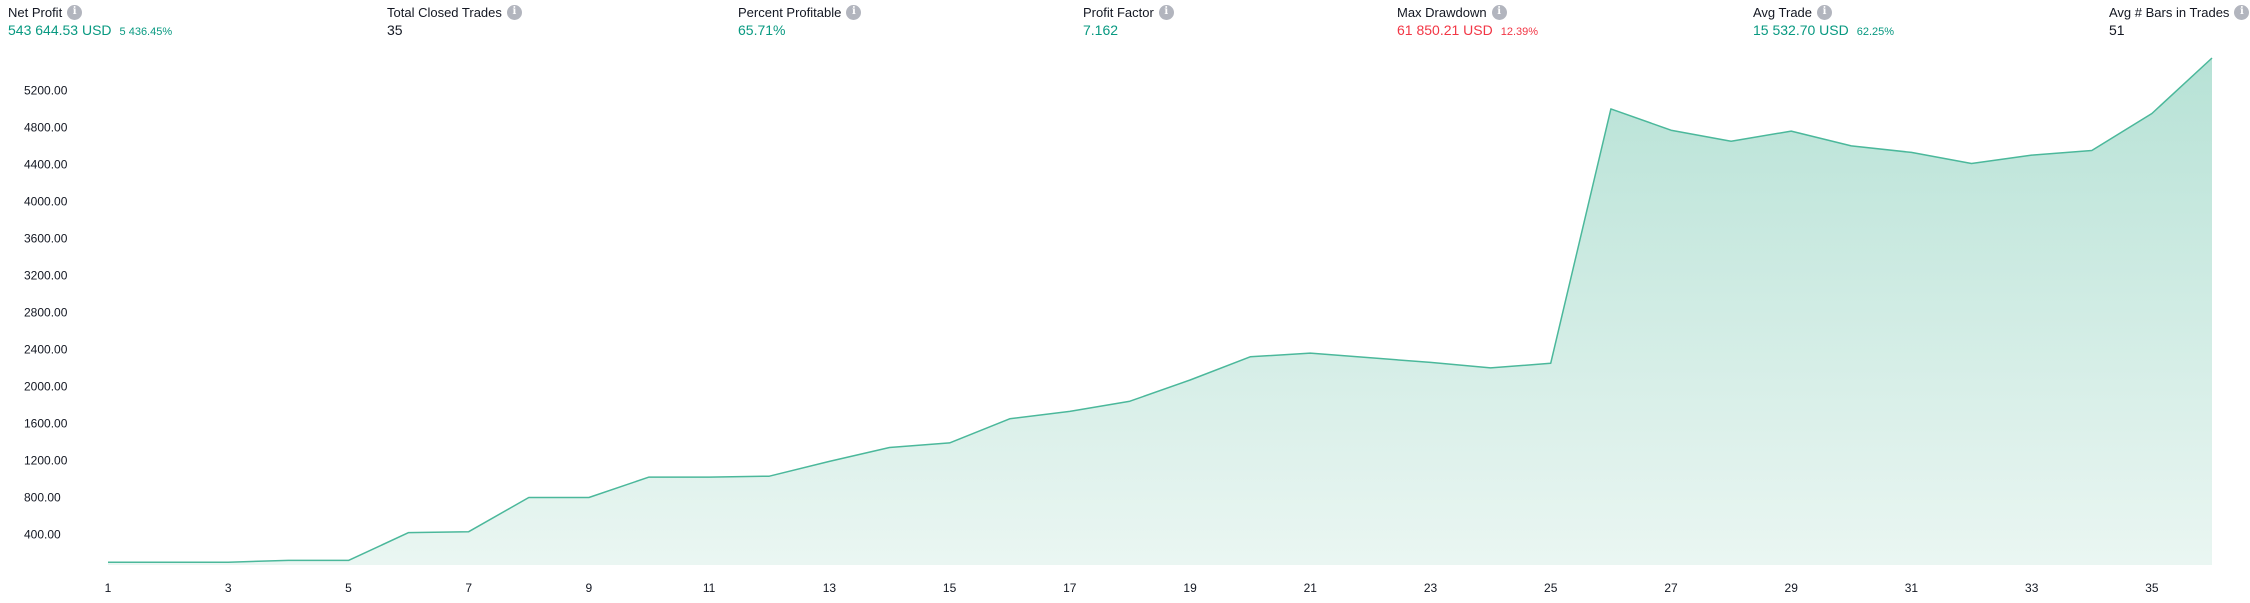  I want to click on metric-value: 51, so click(2117, 30).